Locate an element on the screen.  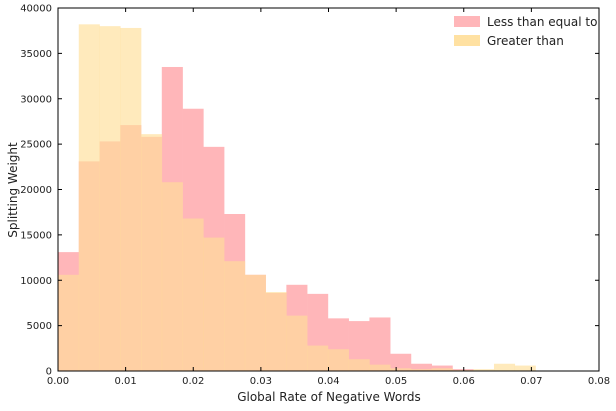
x-tick-label: 0.01 is located at coordinates (125, 381).